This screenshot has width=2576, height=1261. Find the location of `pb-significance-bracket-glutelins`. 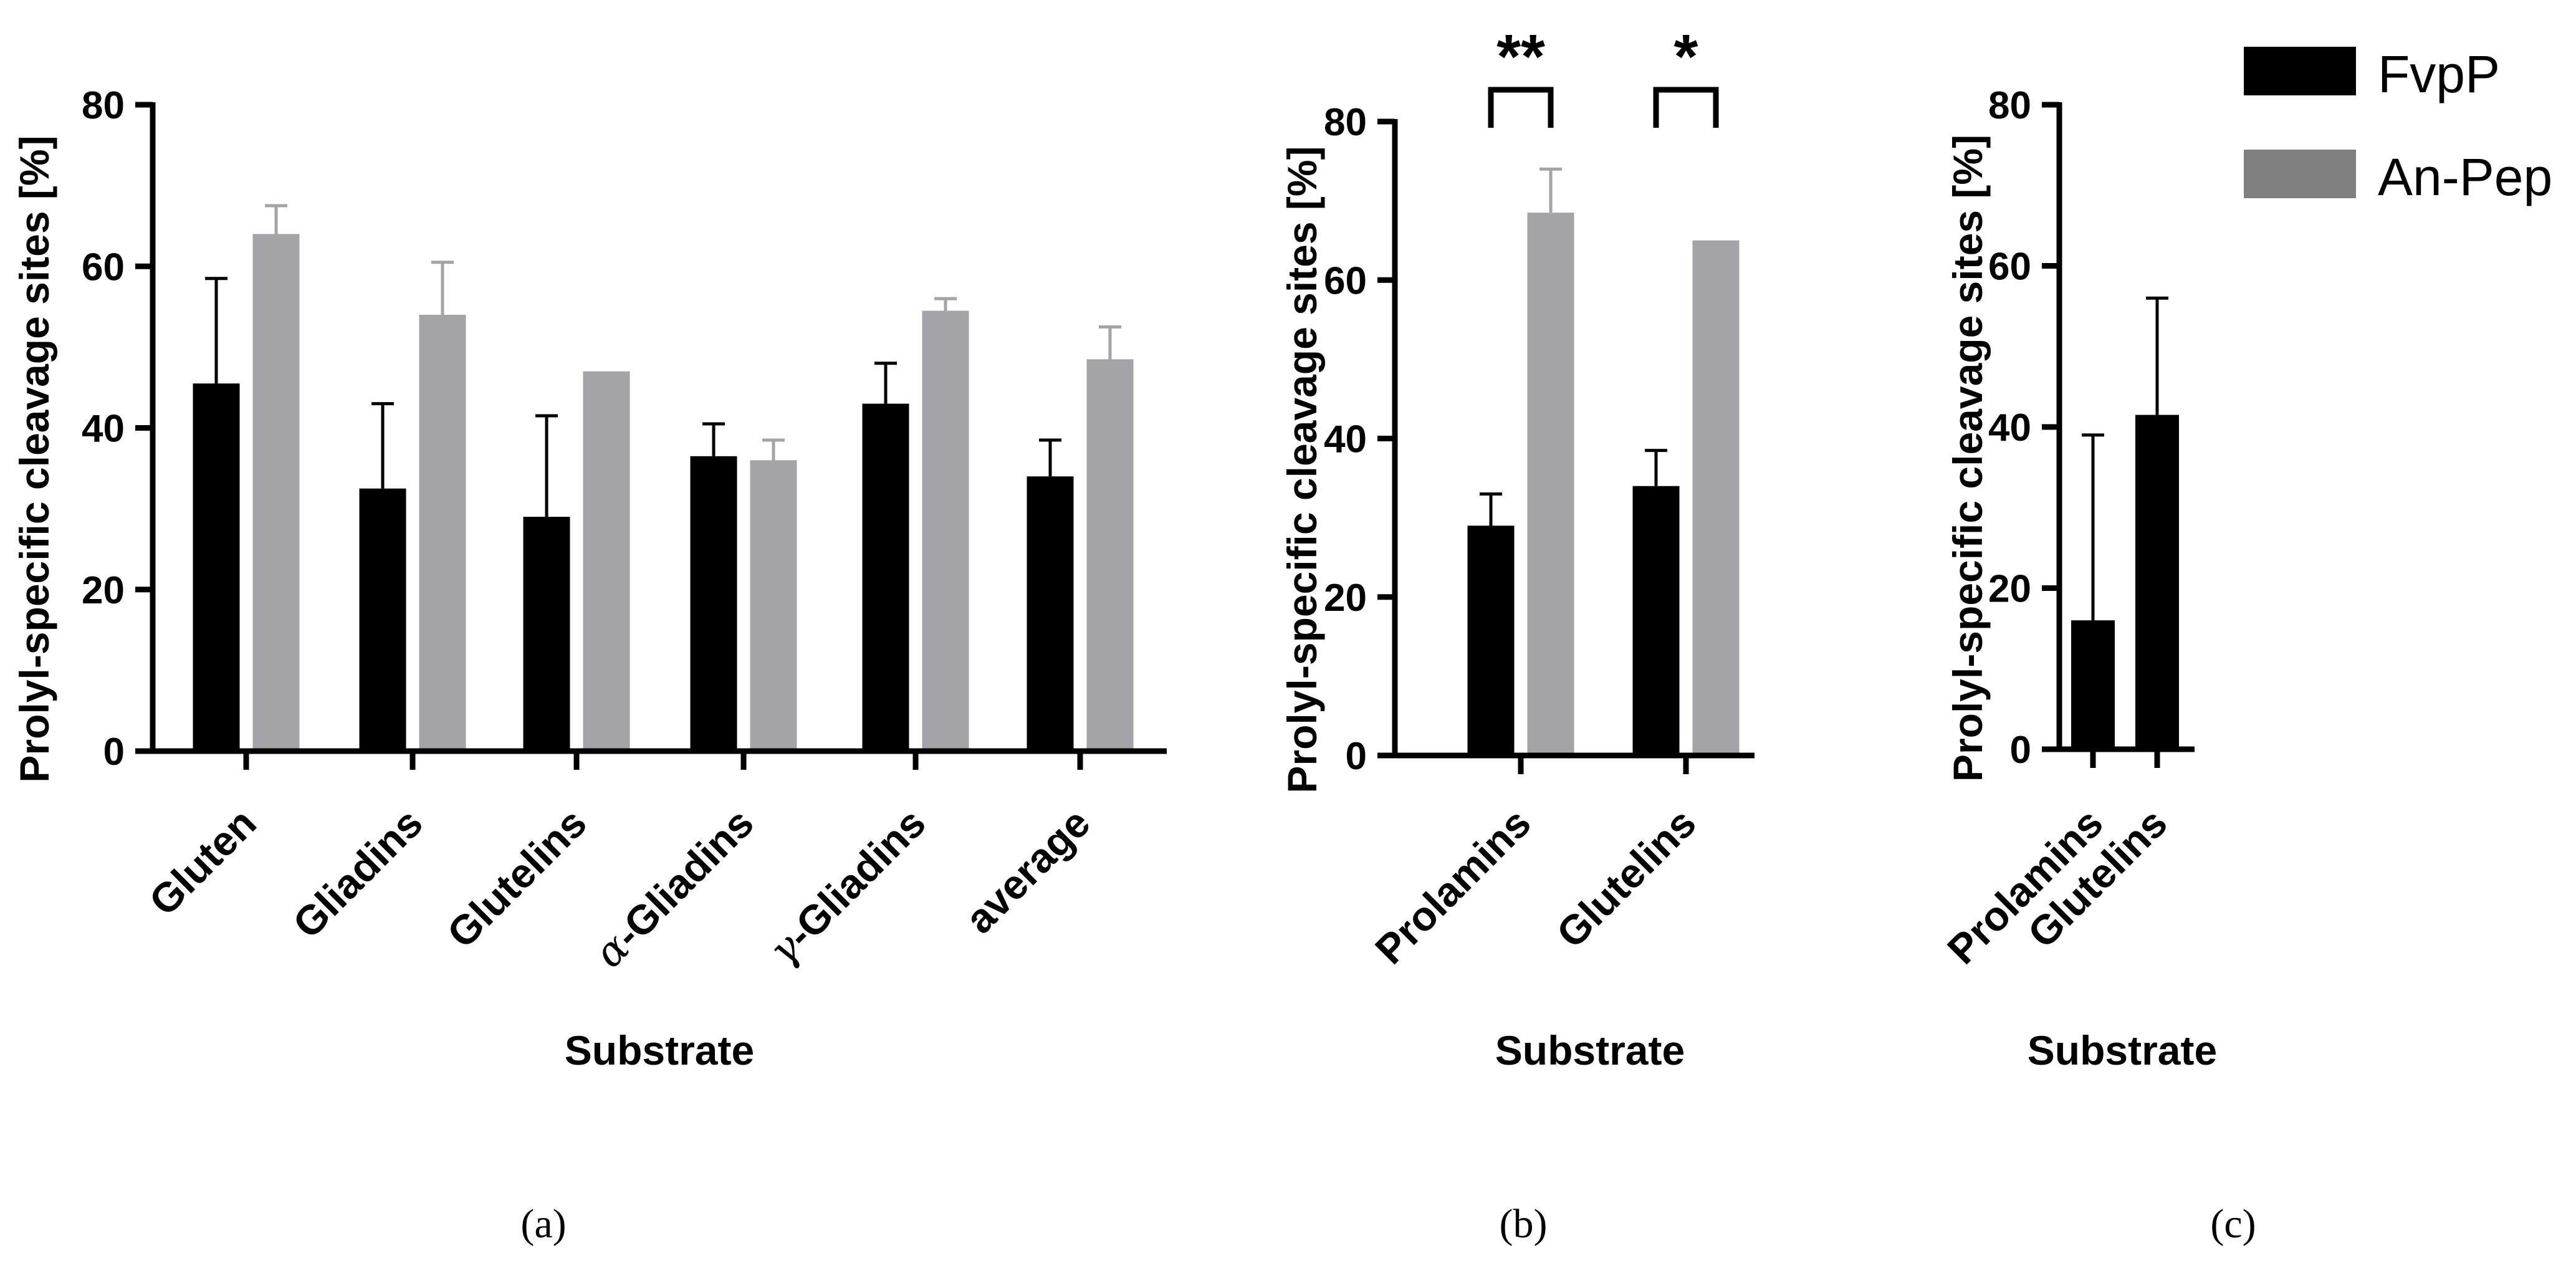

pb-significance-bracket-glutelins is located at coordinates (1686, 108).